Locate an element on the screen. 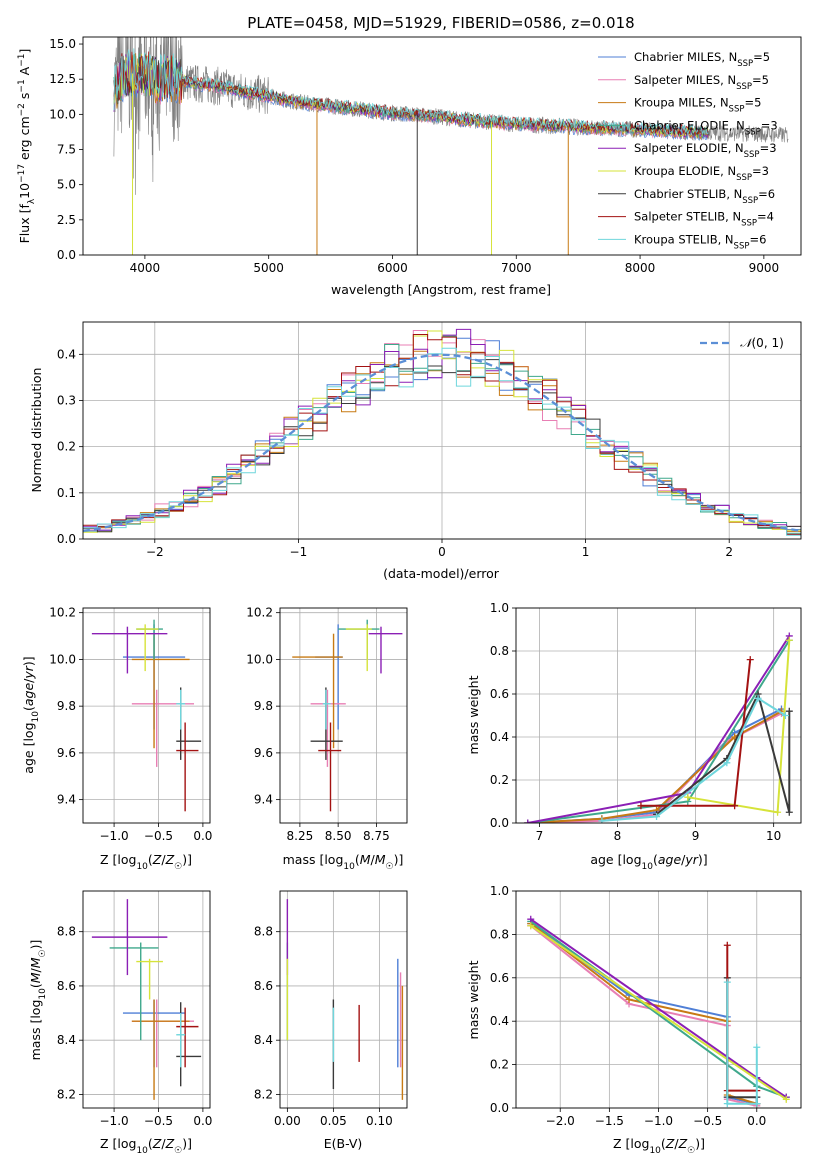  x-tick-label: 8000 is located at coordinates (640, 268).